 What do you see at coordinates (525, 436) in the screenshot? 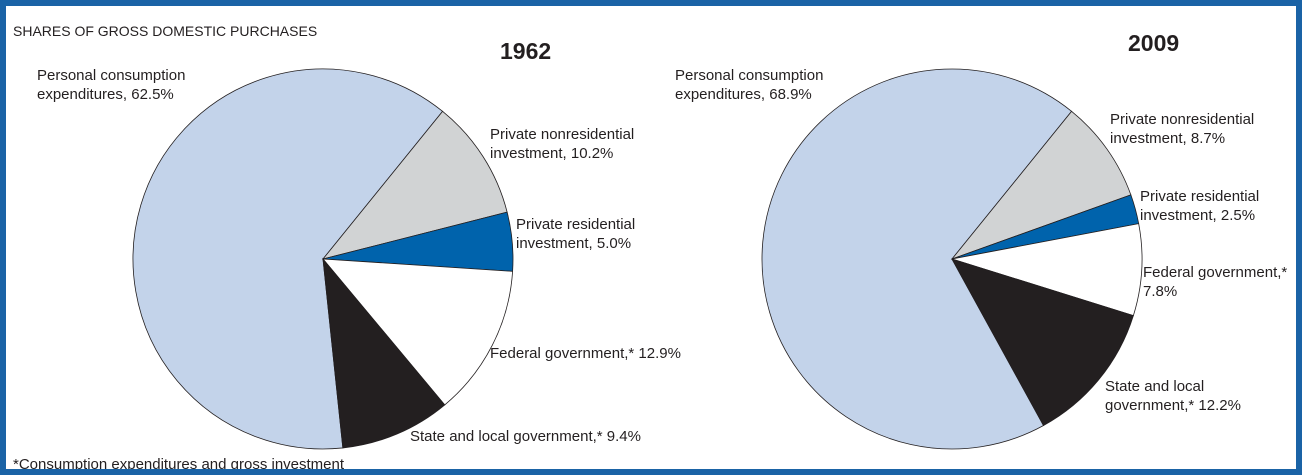
I see `slice-label: State and local government,* 9.4%` at bounding box center [525, 436].